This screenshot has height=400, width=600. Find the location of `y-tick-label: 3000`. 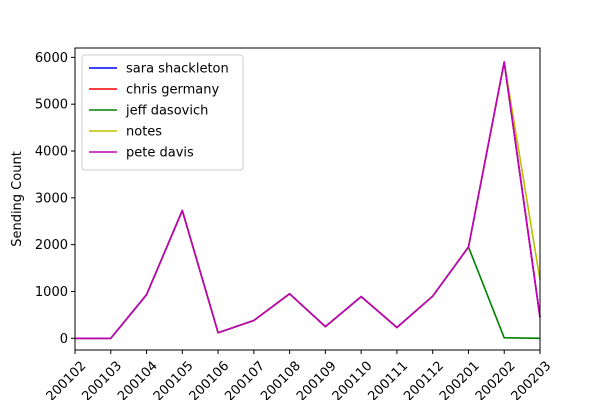

y-tick-label: 3000 is located at coordinates (51, 198).